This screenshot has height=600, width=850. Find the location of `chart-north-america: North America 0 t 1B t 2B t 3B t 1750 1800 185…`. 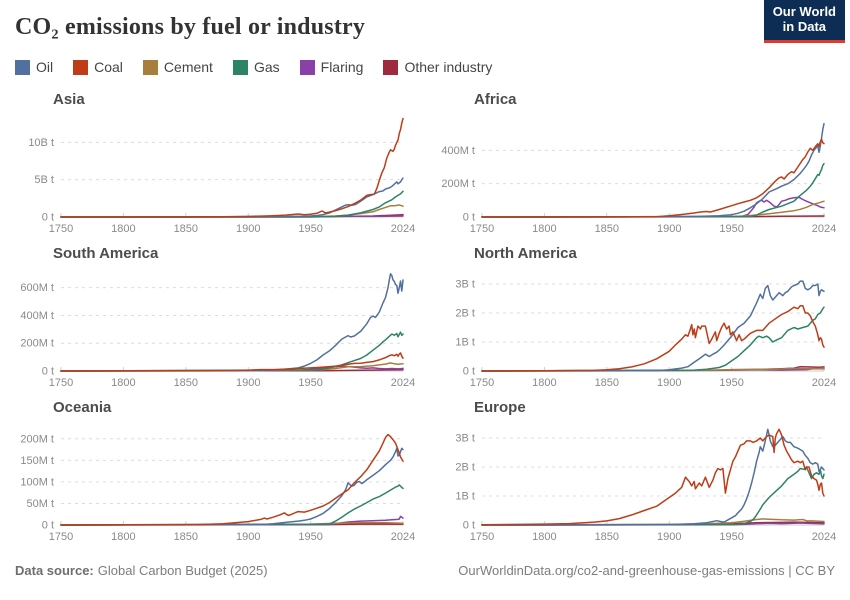

chart-north-america: North America 0 t 1B t 2B t 3B t 1750 1800 185… is located at coordinates (636, 317).